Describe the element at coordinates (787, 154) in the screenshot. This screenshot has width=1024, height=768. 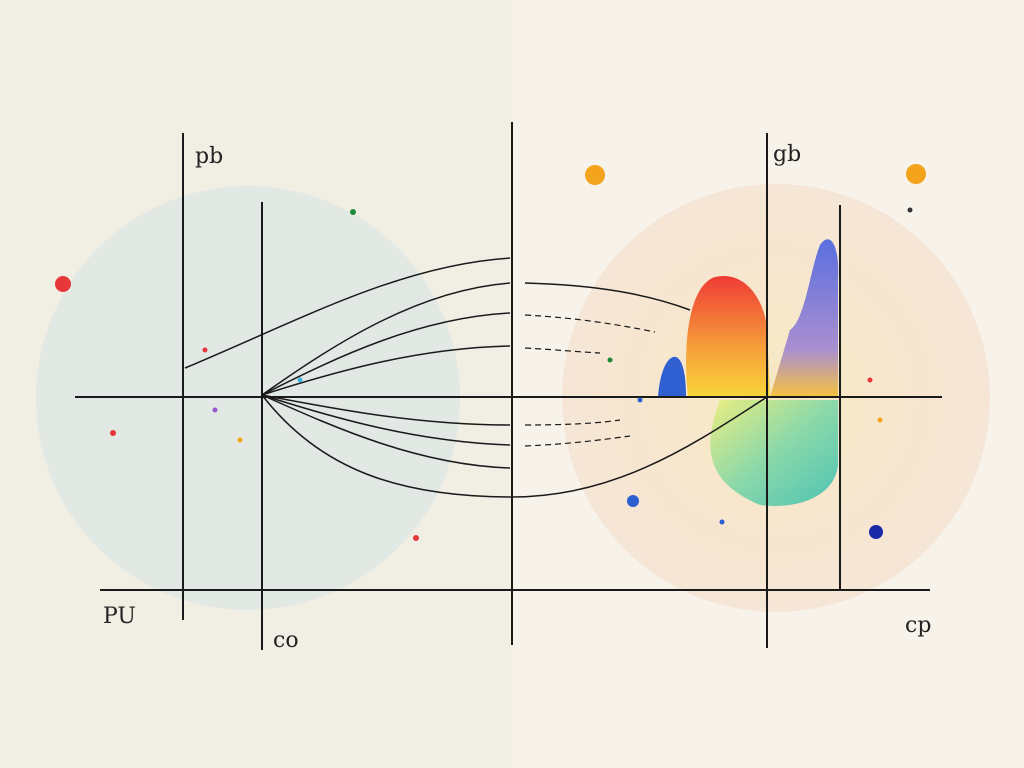
I see `label: gb` at that location.